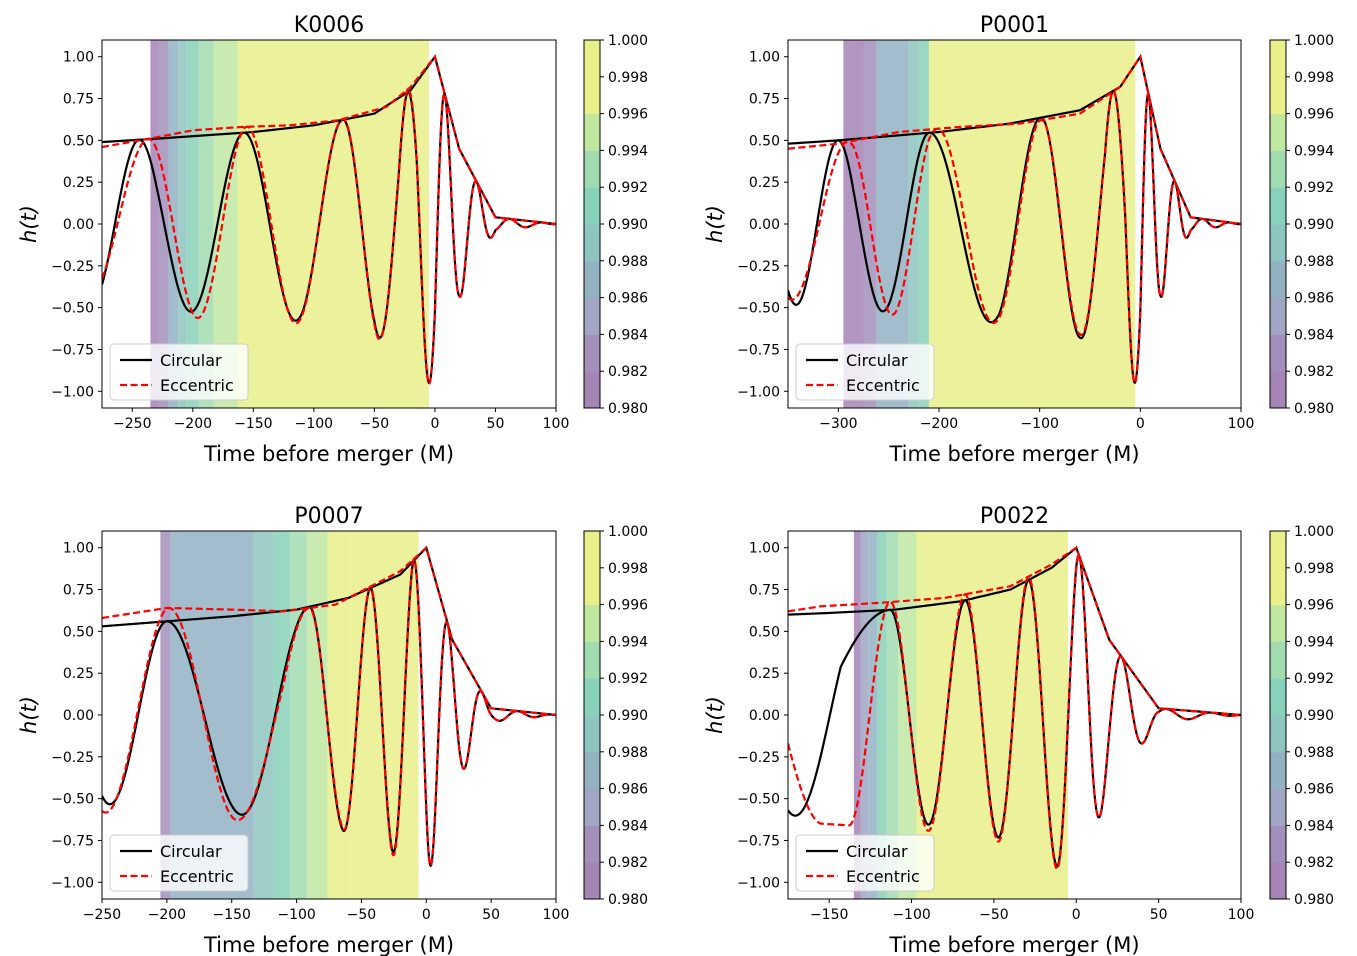 The height and width of the screenshot is (956, 1357). Describe the element at coordinates (628, 299) in the screenshot. I see `colorbar-tick-label: 0.986` at that location.